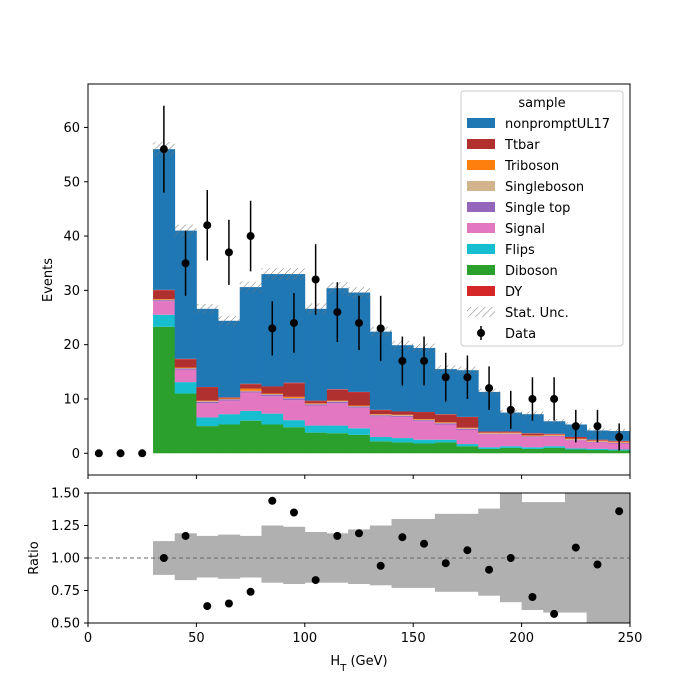 The height and width of the screenshot is (700, 700). Describe the element at coordinates (413, 638) in the screenshot. I see `x-tick-label: 150` at that location.